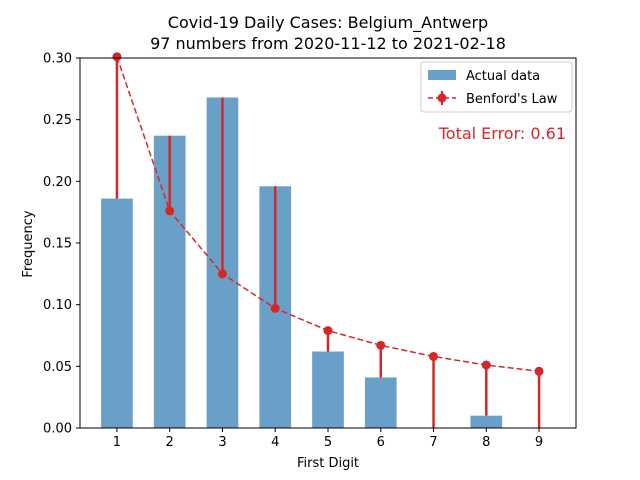 The height and width of the screenshot is (480, 640). I want to click on legend-frame, so click(496, 87).